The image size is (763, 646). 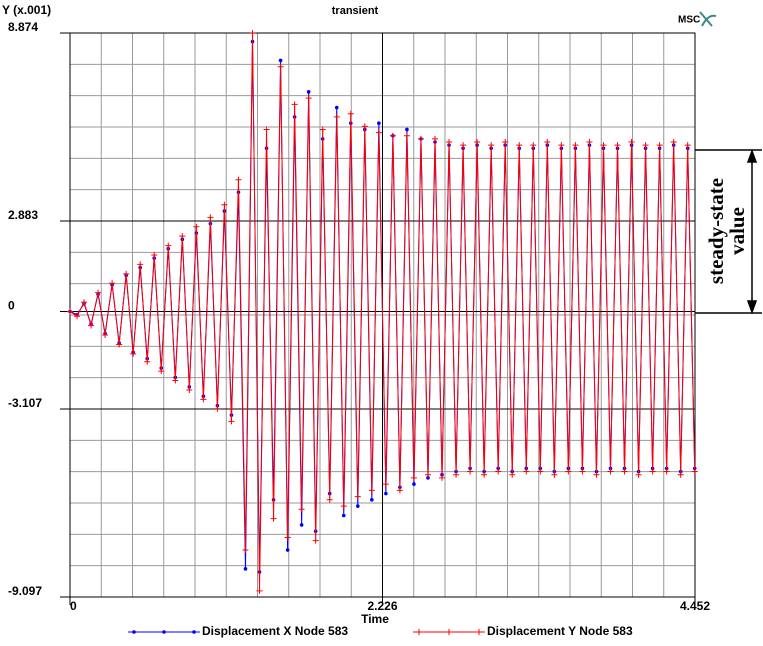 What do you see at coordinates (737, 231) in the screenshot?
I see `annotation: value` at bounding box center [737, 231].